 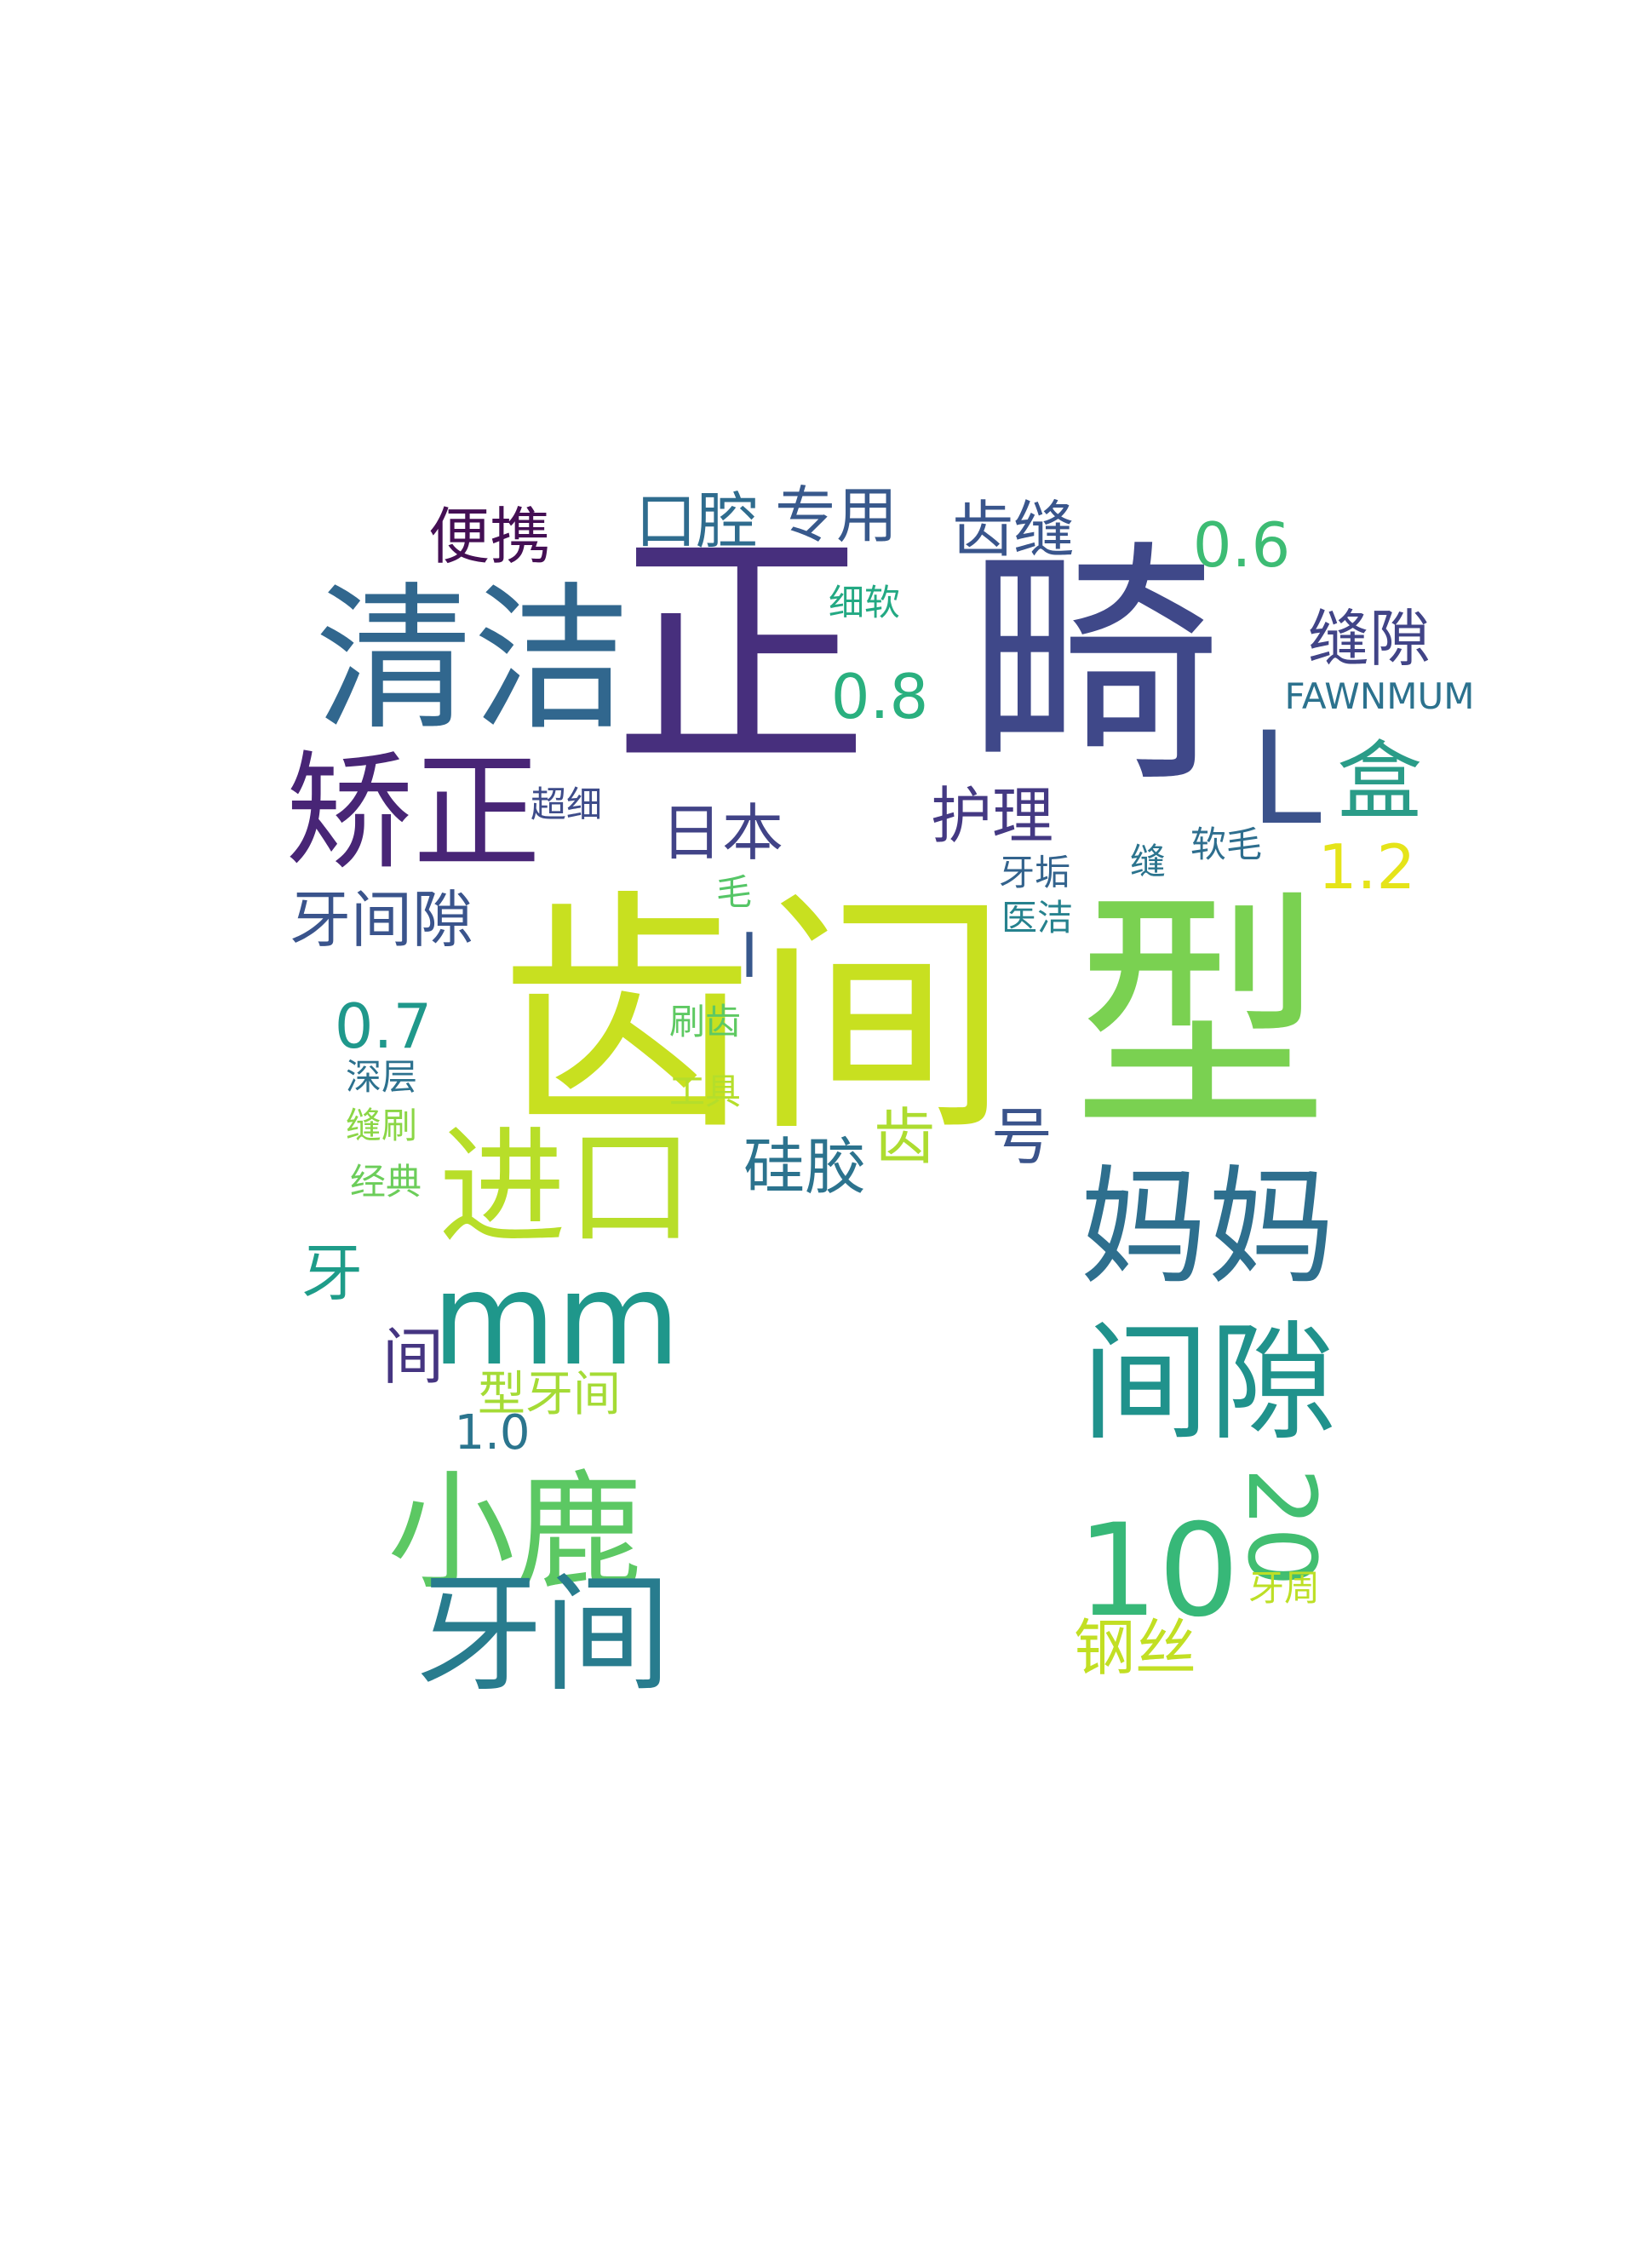 I want to click on word-cloud-word: 超细, so click(x=566, y=804).